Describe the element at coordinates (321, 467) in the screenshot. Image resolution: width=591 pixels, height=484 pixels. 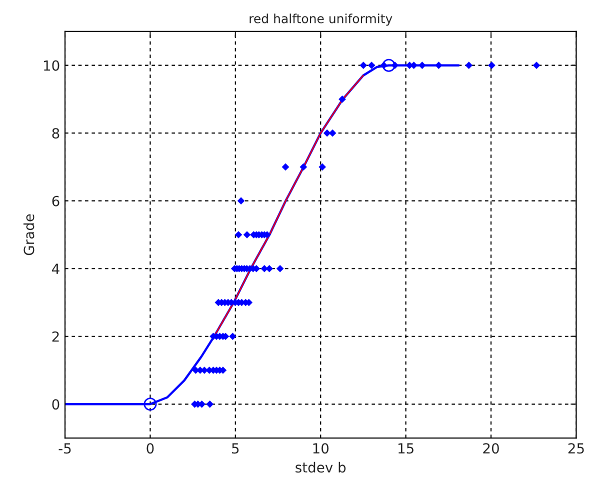
I see `x-axis-title: stdev b` at that location.